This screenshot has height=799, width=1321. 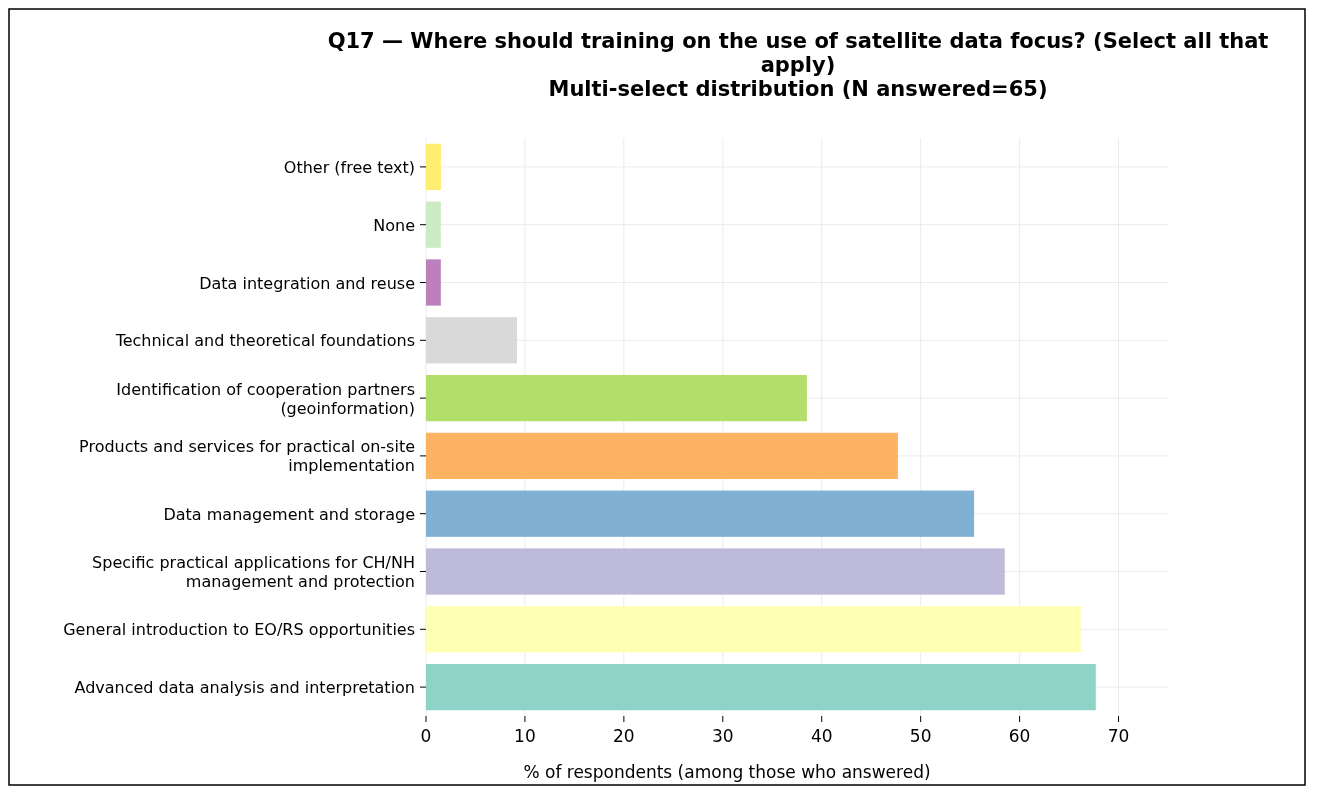 What do you see at coordinates (722, 736) in the screenshot?
I see `x-tick-label: 30` at bounding box center [722, 736].